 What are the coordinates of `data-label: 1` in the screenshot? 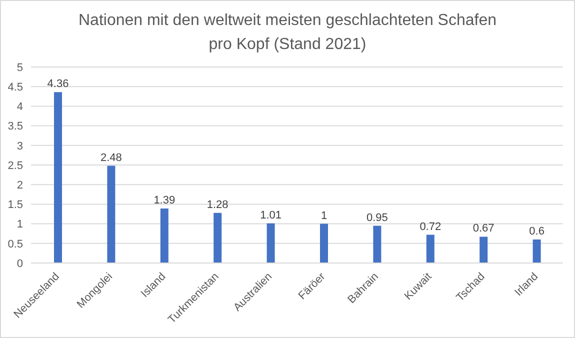 It's located at (324, 216).